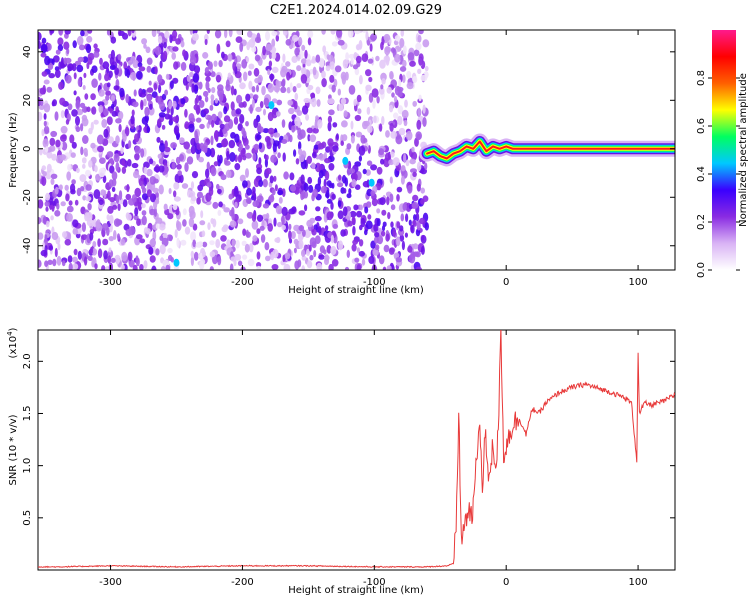  What do you see at coordinates (718, 174) in the screenshot?
I see `colorbar-ticks: 0.0 0.2 0.4 0.6 0.8` at bounding box center [718, 174].